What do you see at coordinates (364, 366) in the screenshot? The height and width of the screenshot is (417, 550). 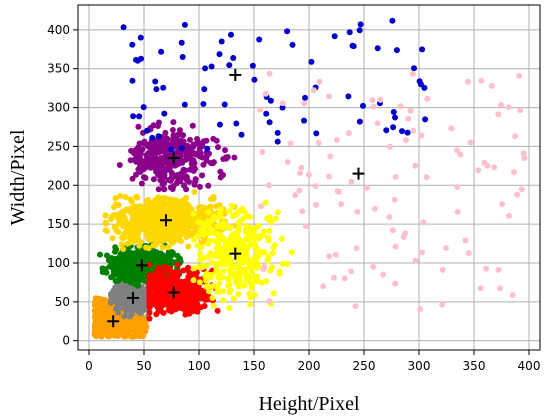 I see `x-tick-label: 250` at bounding box center [364, 366].